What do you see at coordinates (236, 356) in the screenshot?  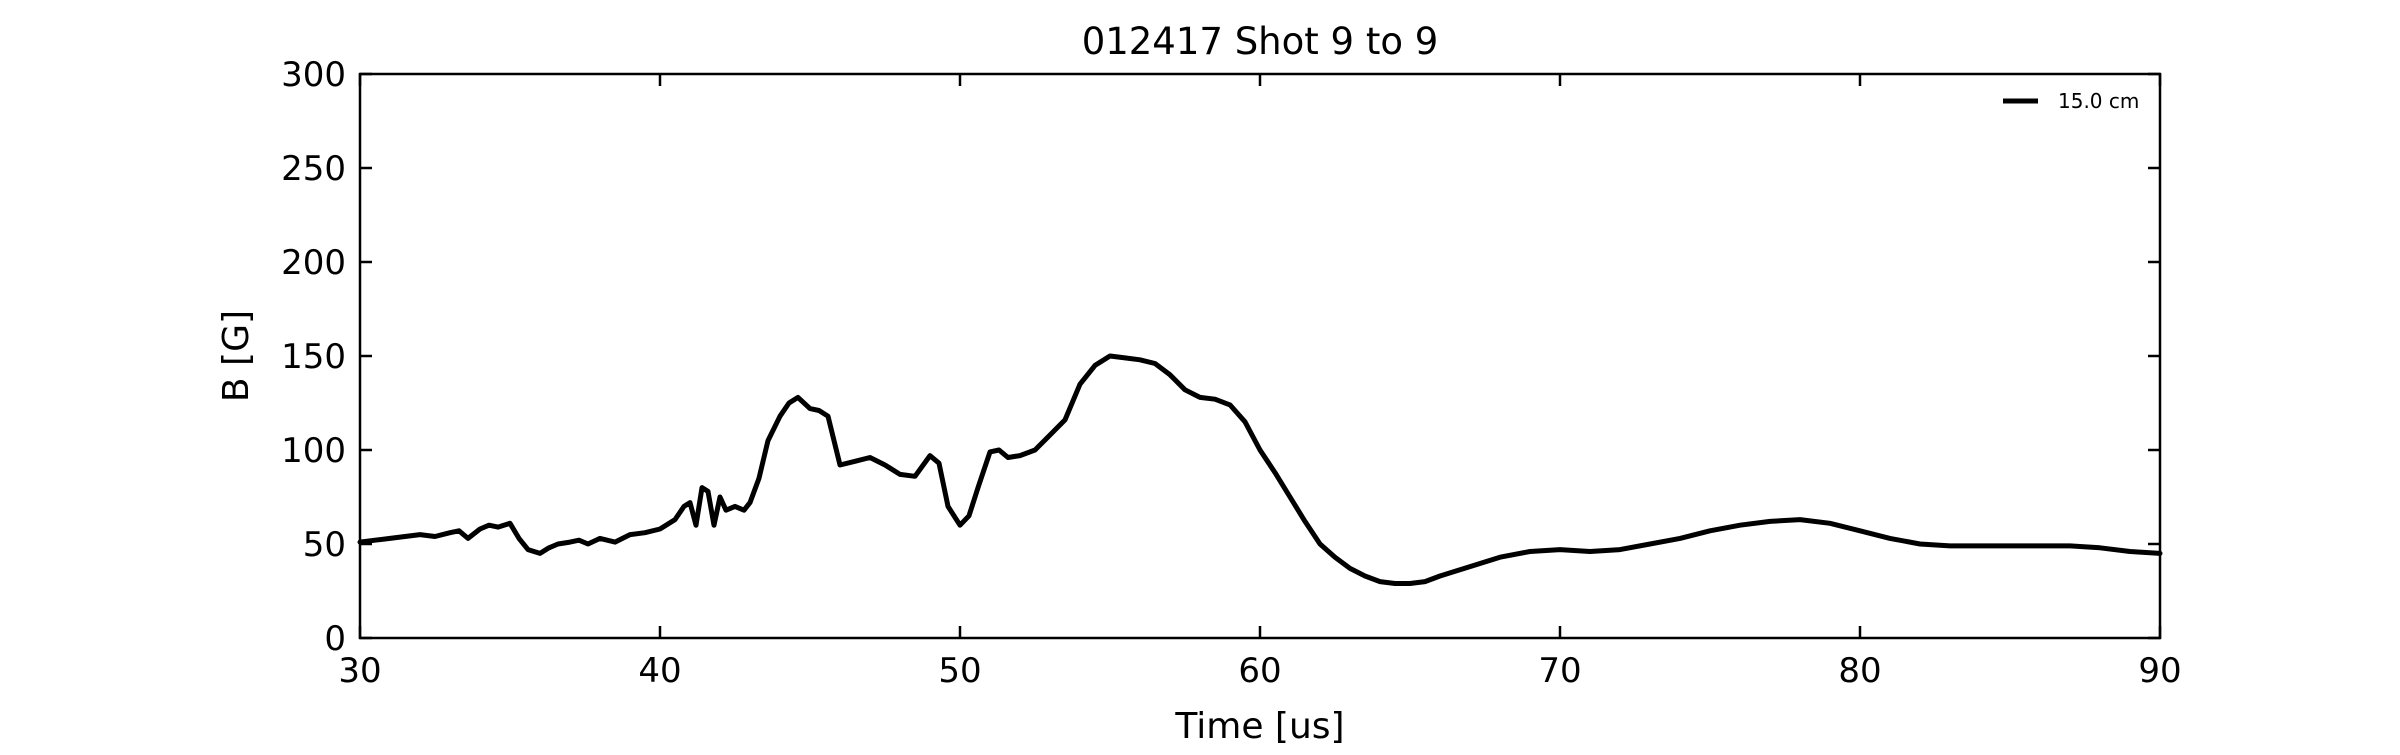 I see `y-axis-label: B [G]` at bounding box center [236, 356].